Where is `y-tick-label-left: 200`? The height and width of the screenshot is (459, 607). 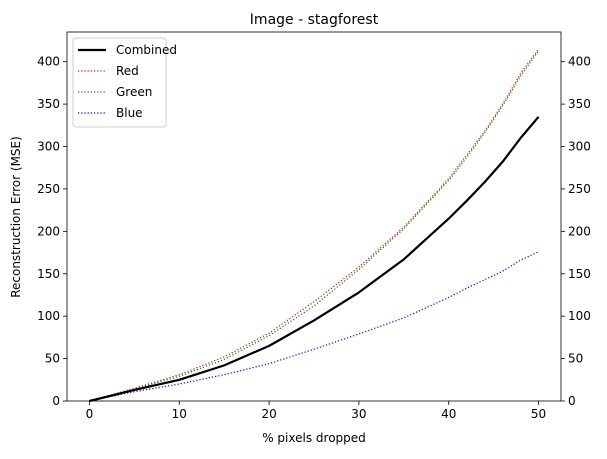 y-tick-label-left: 200 is located at coordinates (48, 231).